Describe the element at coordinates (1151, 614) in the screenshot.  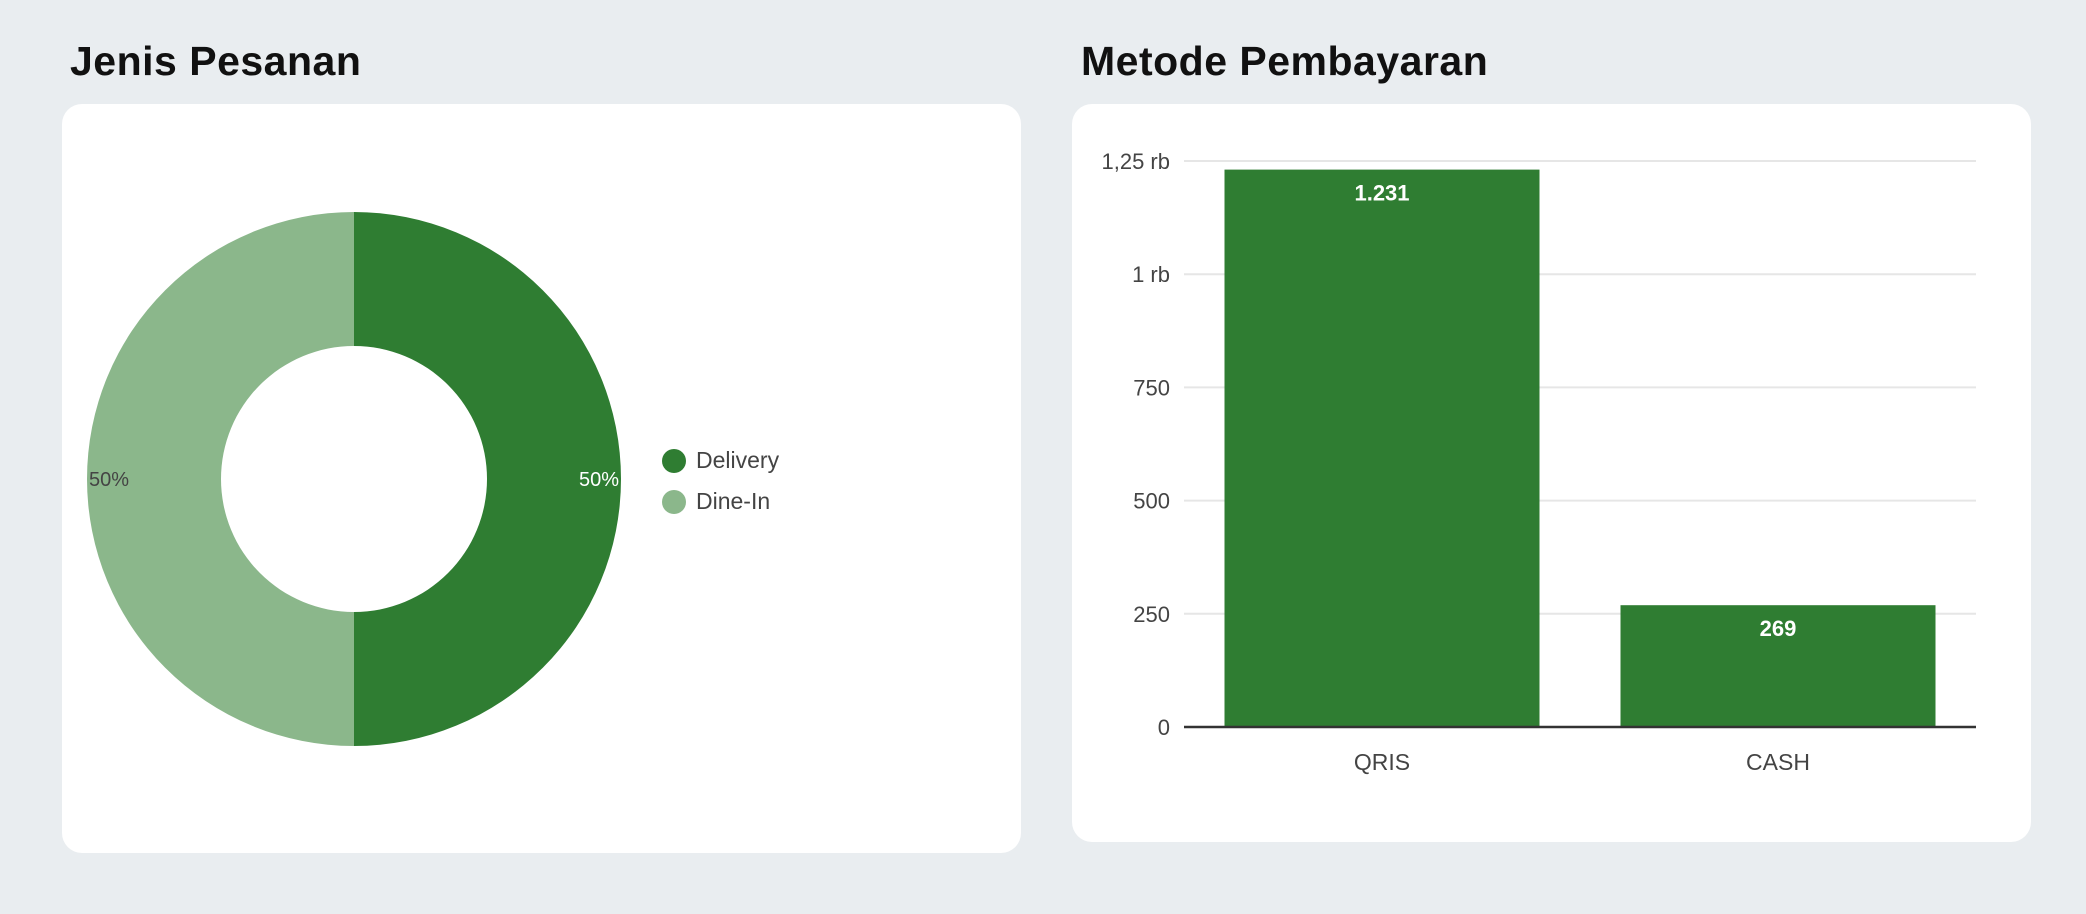
I see `y-tick-label: 250` at that location.